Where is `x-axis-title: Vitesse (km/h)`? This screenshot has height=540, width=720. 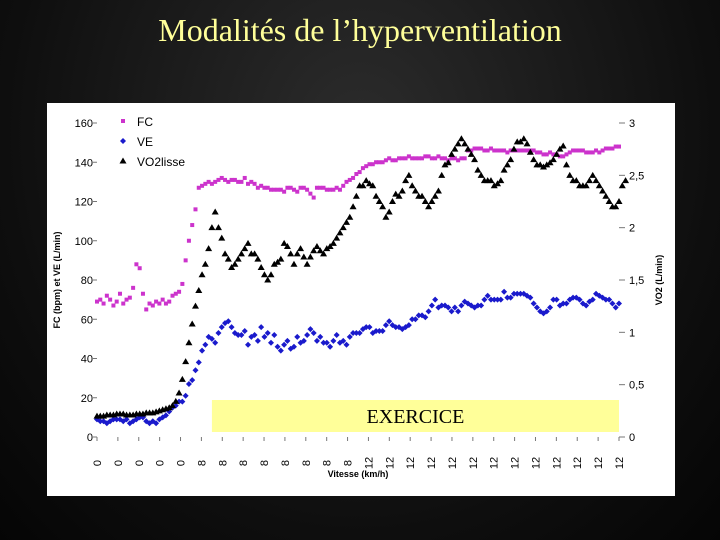 x-axis-title: Vitesse (km/h) is located at coordinates (358, 474).